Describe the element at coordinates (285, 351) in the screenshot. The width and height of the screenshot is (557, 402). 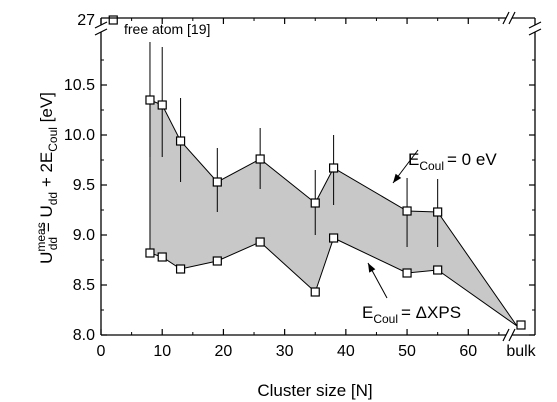
I see `x-tick-label: 30` at that location.